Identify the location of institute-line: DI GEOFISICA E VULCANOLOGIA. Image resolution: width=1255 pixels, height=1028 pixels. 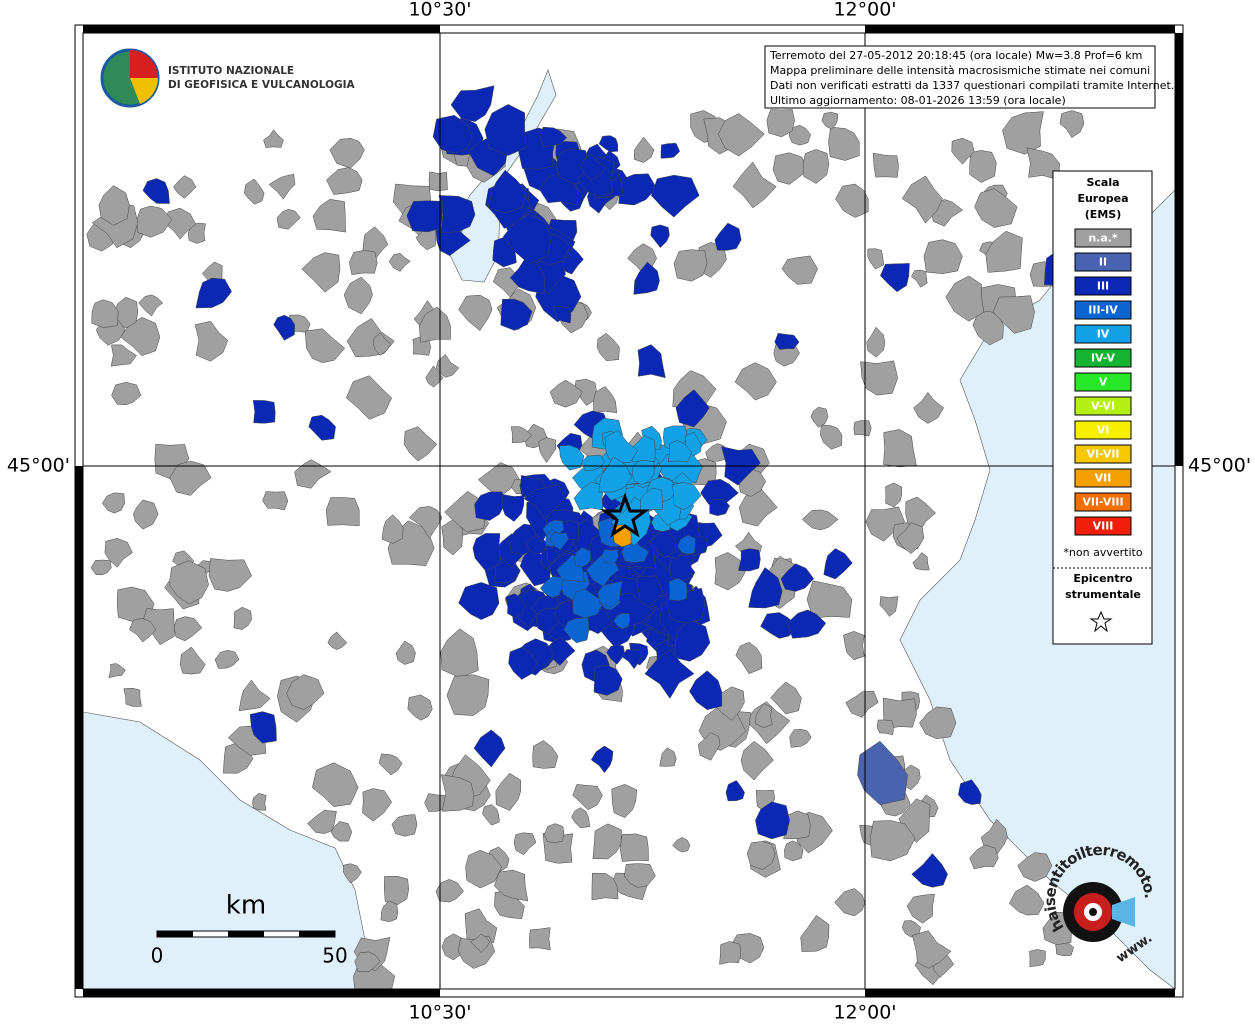
(262, 85).